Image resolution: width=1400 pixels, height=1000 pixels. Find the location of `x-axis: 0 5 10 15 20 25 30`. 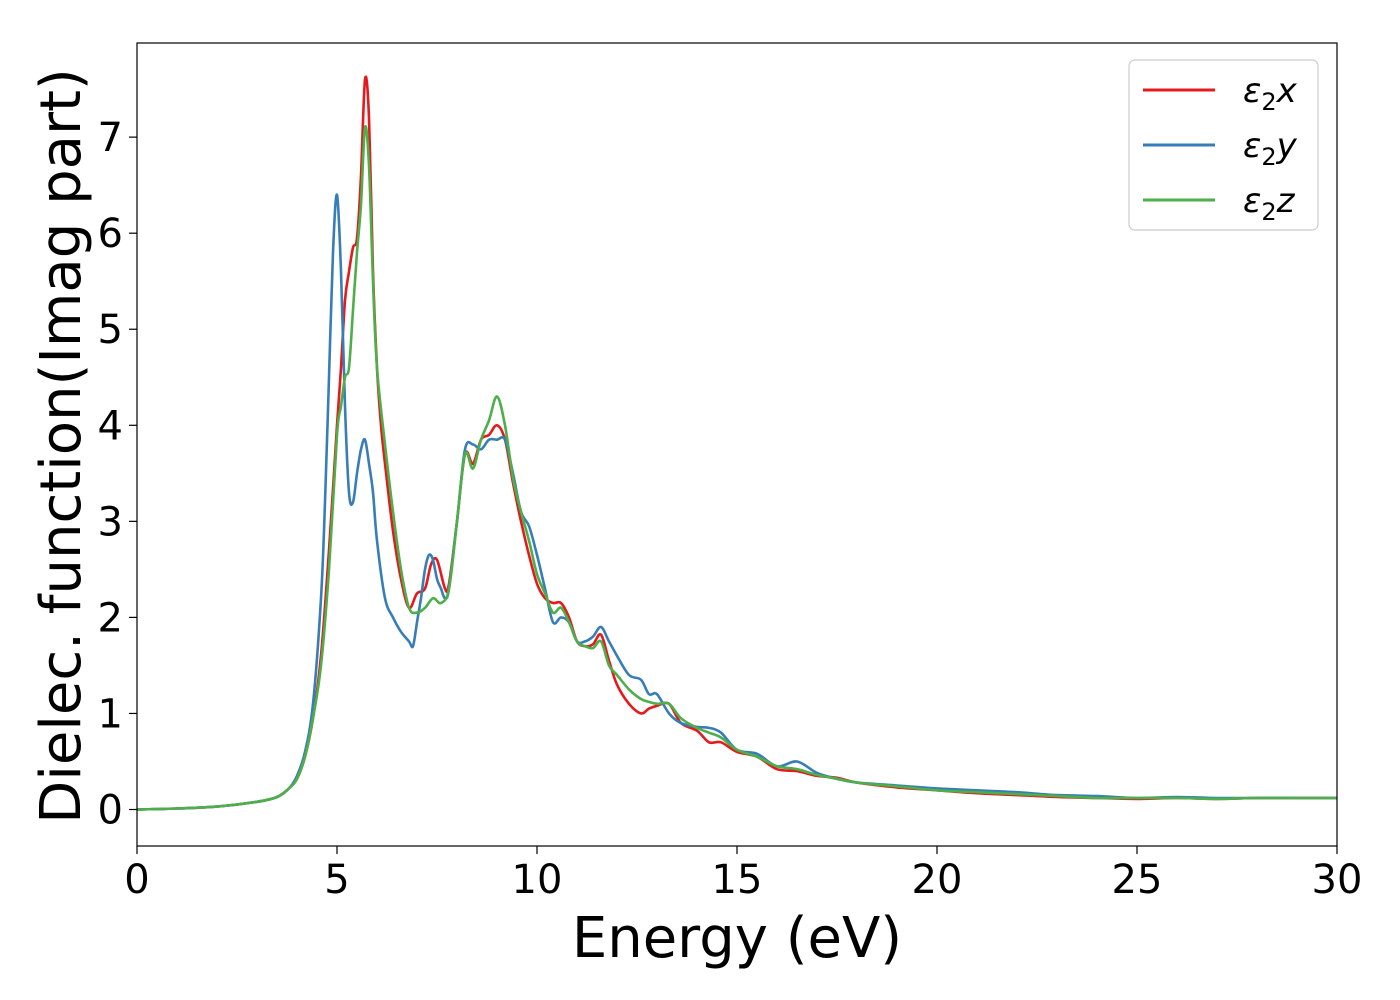

x-axis: 0 5 10 15 20 25 30 is located at coordinates (743, 874).